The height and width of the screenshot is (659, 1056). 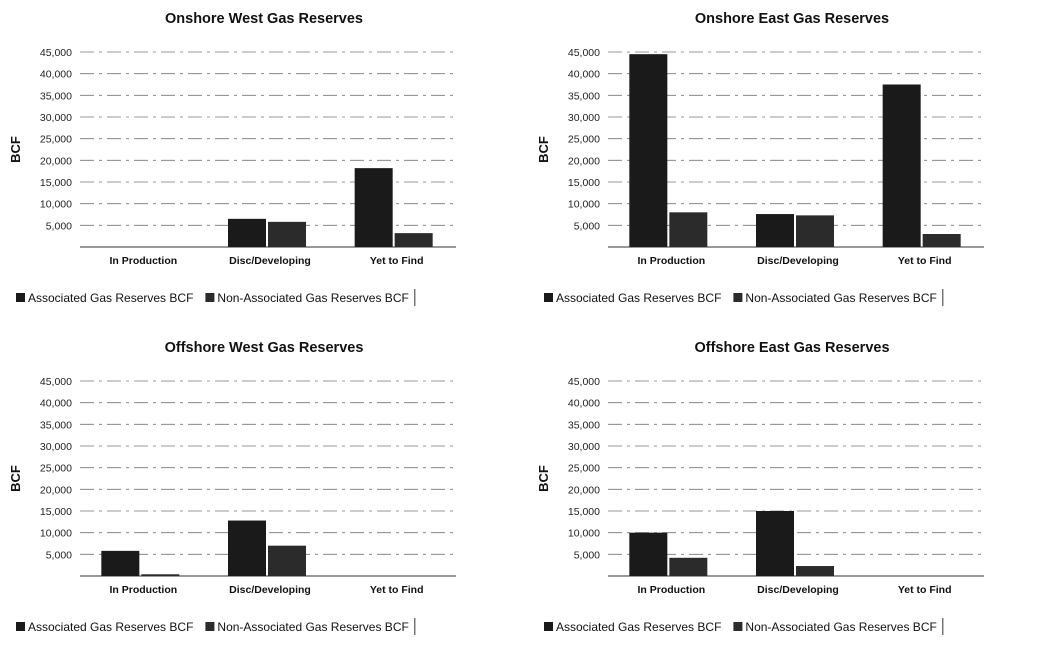 I want to click on chart-title: Offshore West Gas Reserves, so click(x=264, y=348).